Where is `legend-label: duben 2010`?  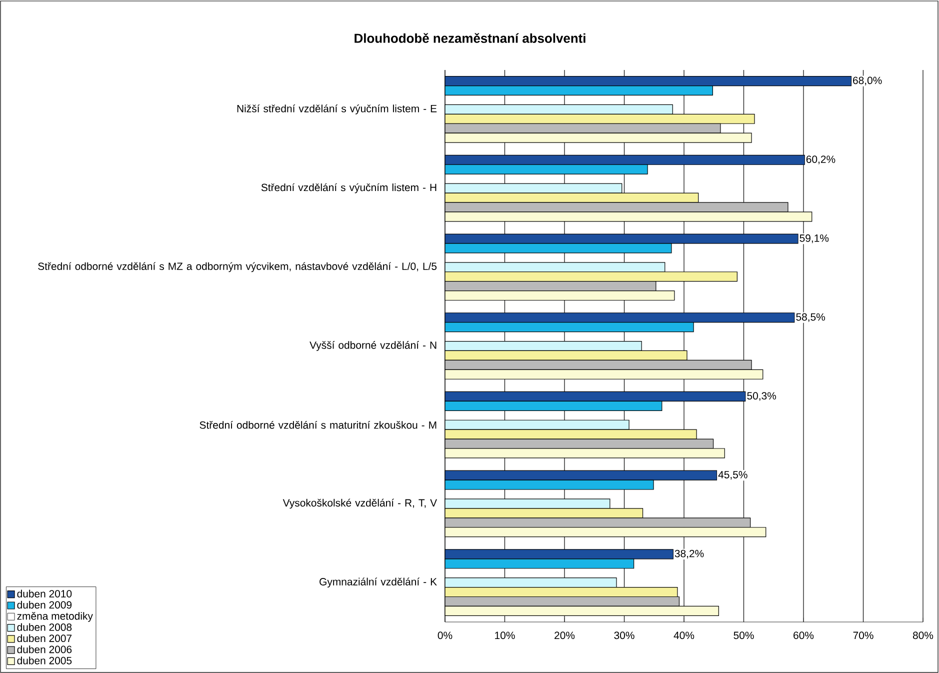
legend-label: duben 2010 is located at coordinates (44, 594).